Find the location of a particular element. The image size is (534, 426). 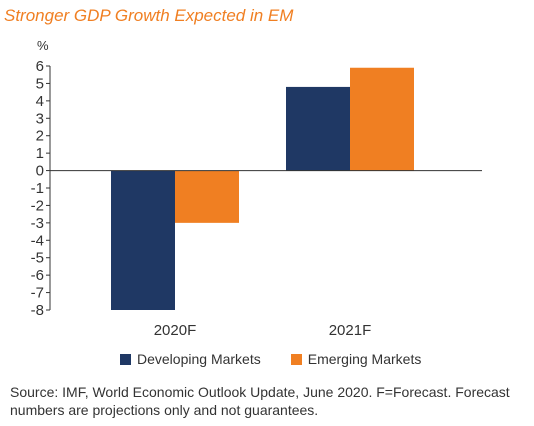

y-tick-label: 1 is located at coordinates (40, 153).